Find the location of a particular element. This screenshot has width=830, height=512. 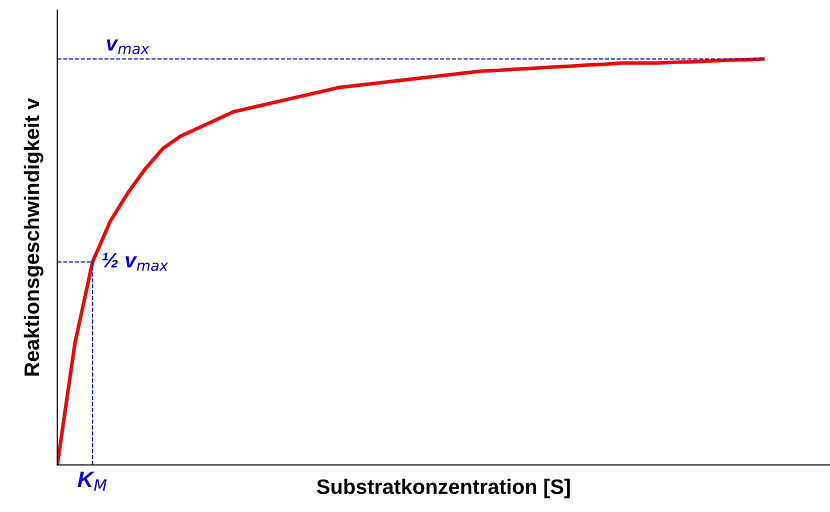

y-axis-title: Reaktionsgeschwindigkeit v is located at coordinates (34, 237).